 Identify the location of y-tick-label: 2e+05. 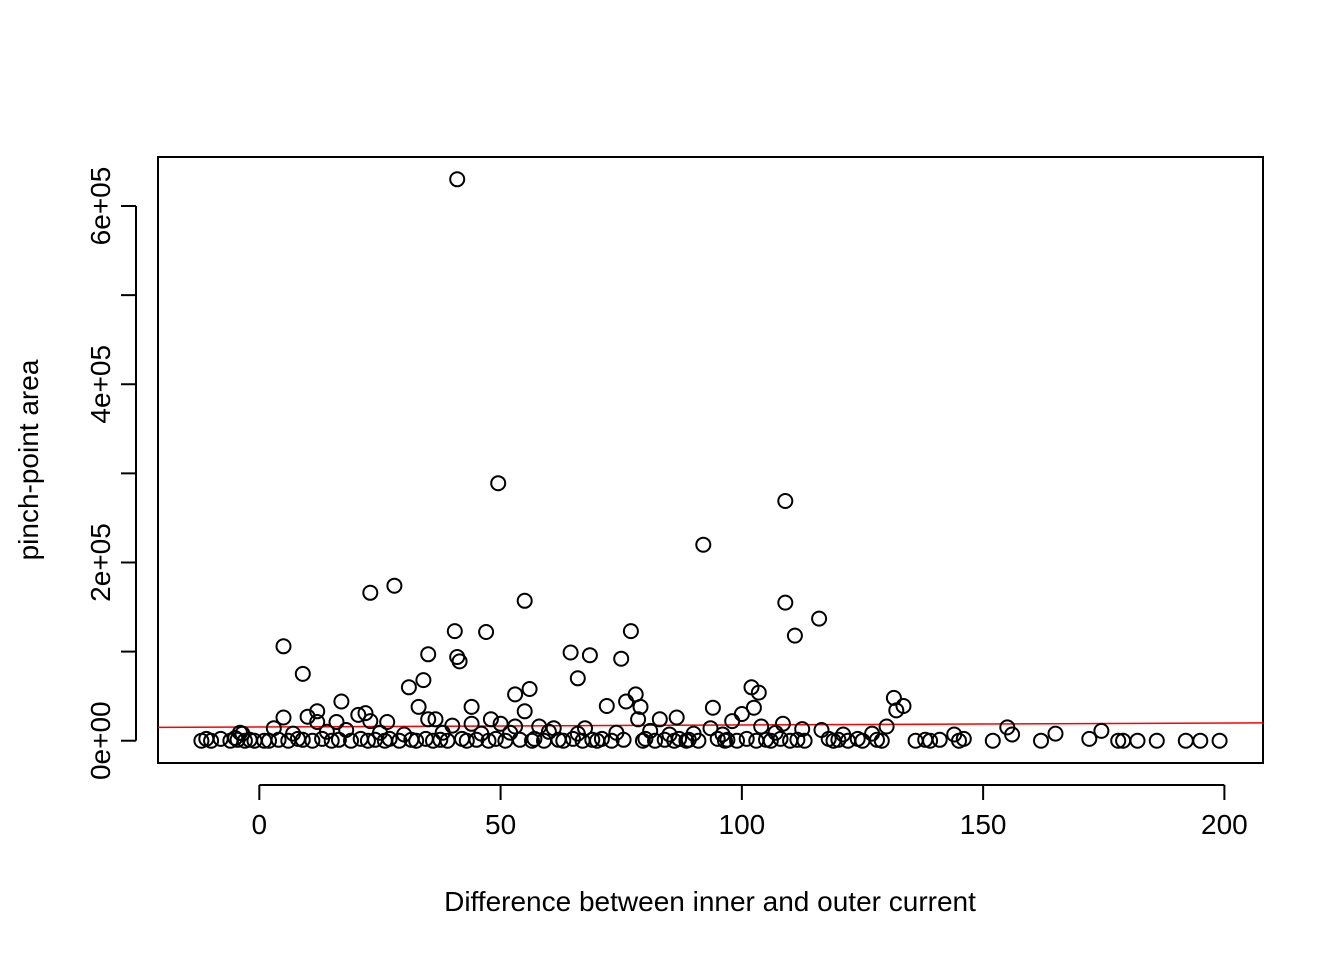
(100, 562).